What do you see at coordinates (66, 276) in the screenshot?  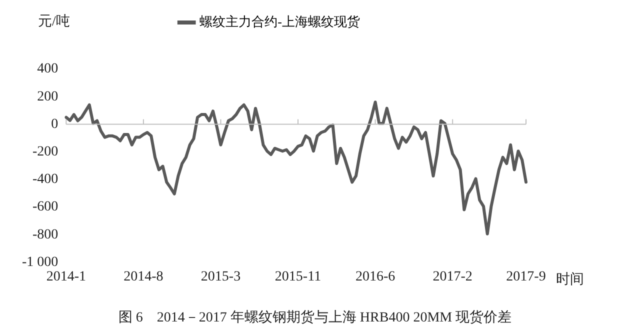 I see `x-tick-label: 2014-1` at bounding box center [66, 276].